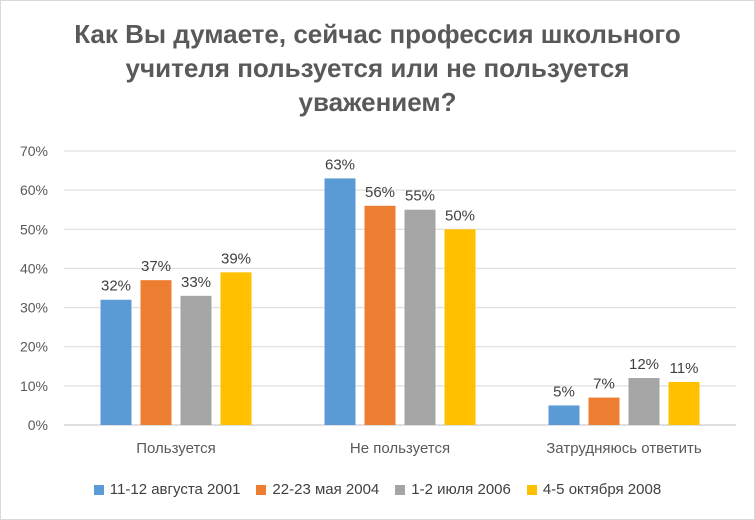  Describe the element at coordinates (176, 448) in the screenshot. I see `category-label: Пользуется` at that location.